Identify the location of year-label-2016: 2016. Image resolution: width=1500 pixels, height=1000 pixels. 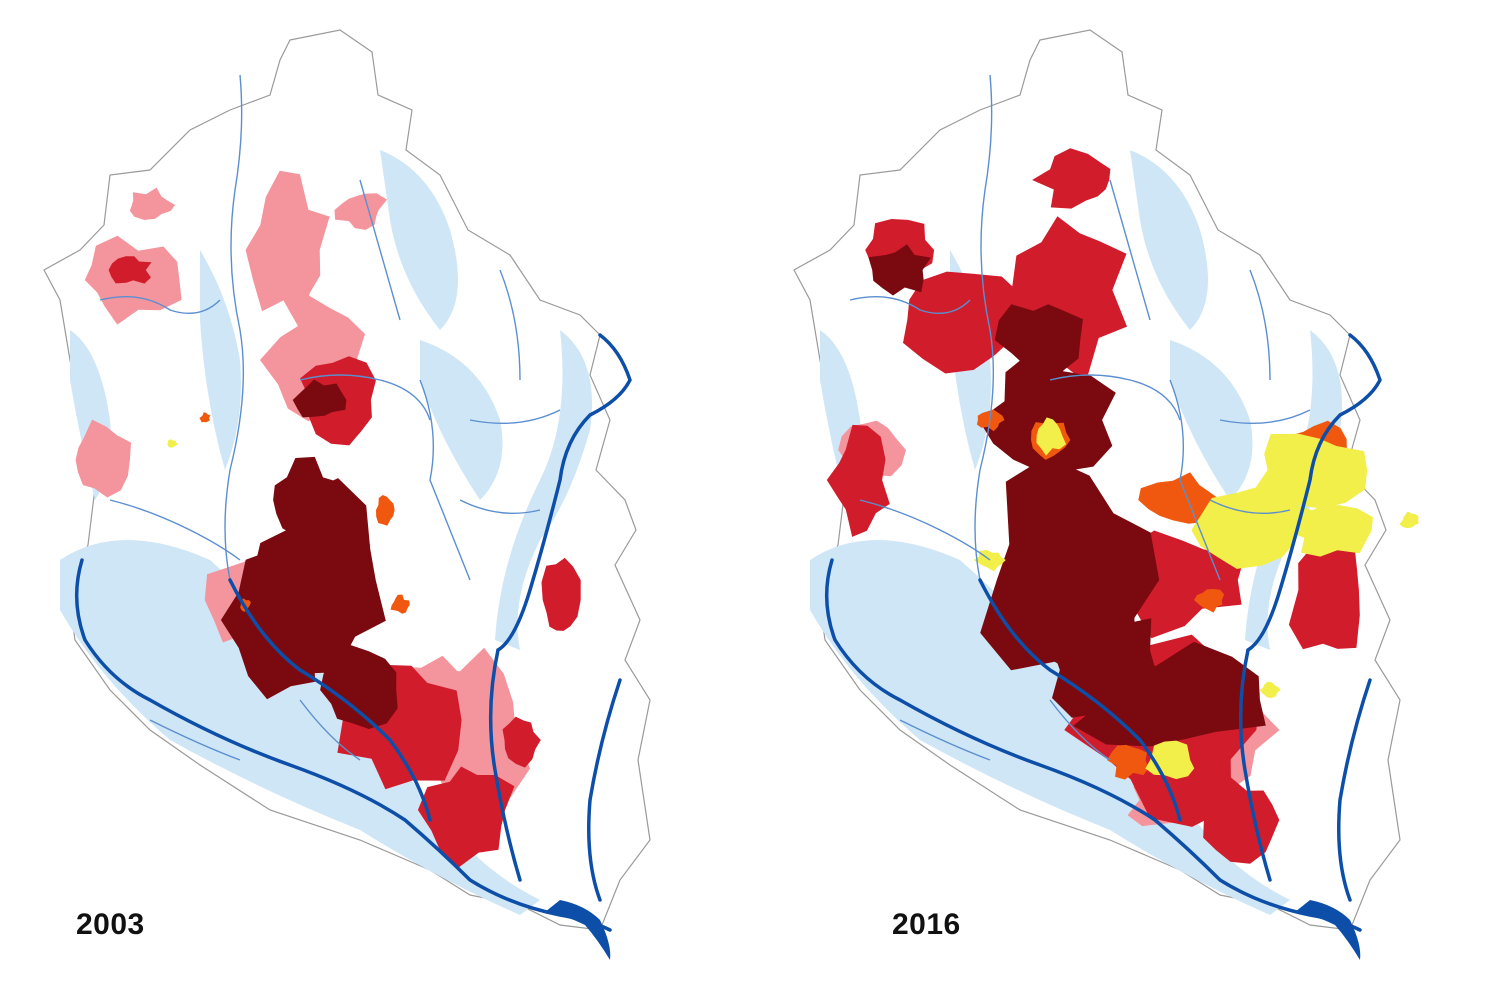
(926, 924).